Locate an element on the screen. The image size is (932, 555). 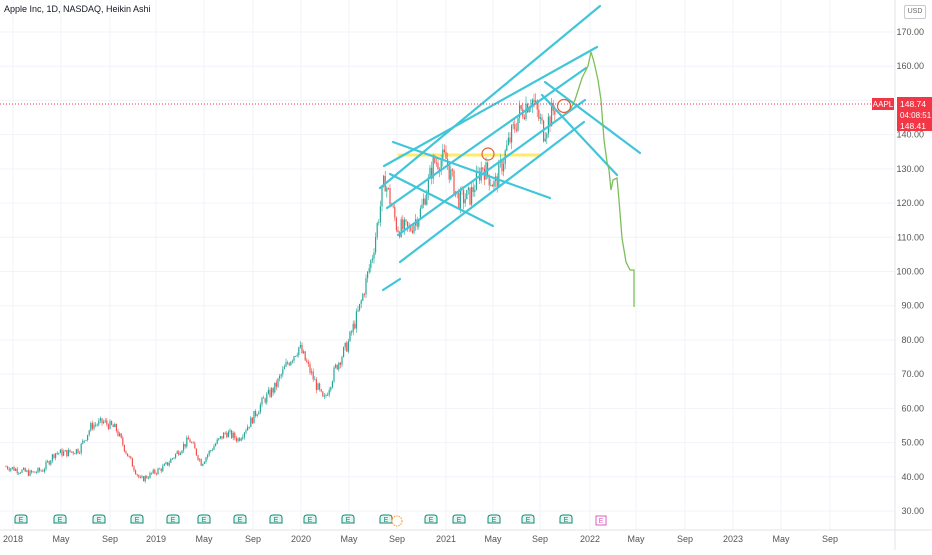
projection-path is located at coordinates (602, 179).